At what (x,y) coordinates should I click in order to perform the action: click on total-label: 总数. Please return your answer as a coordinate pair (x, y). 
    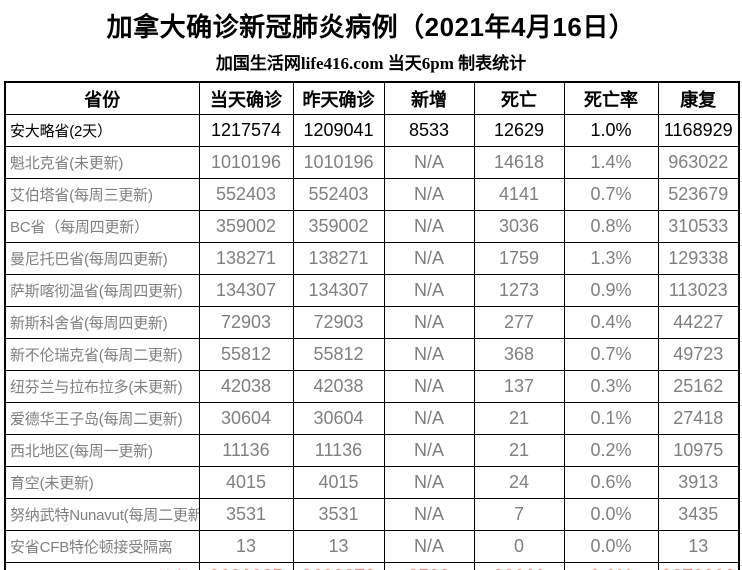
    Looking at the image, I should click on (102, 566).